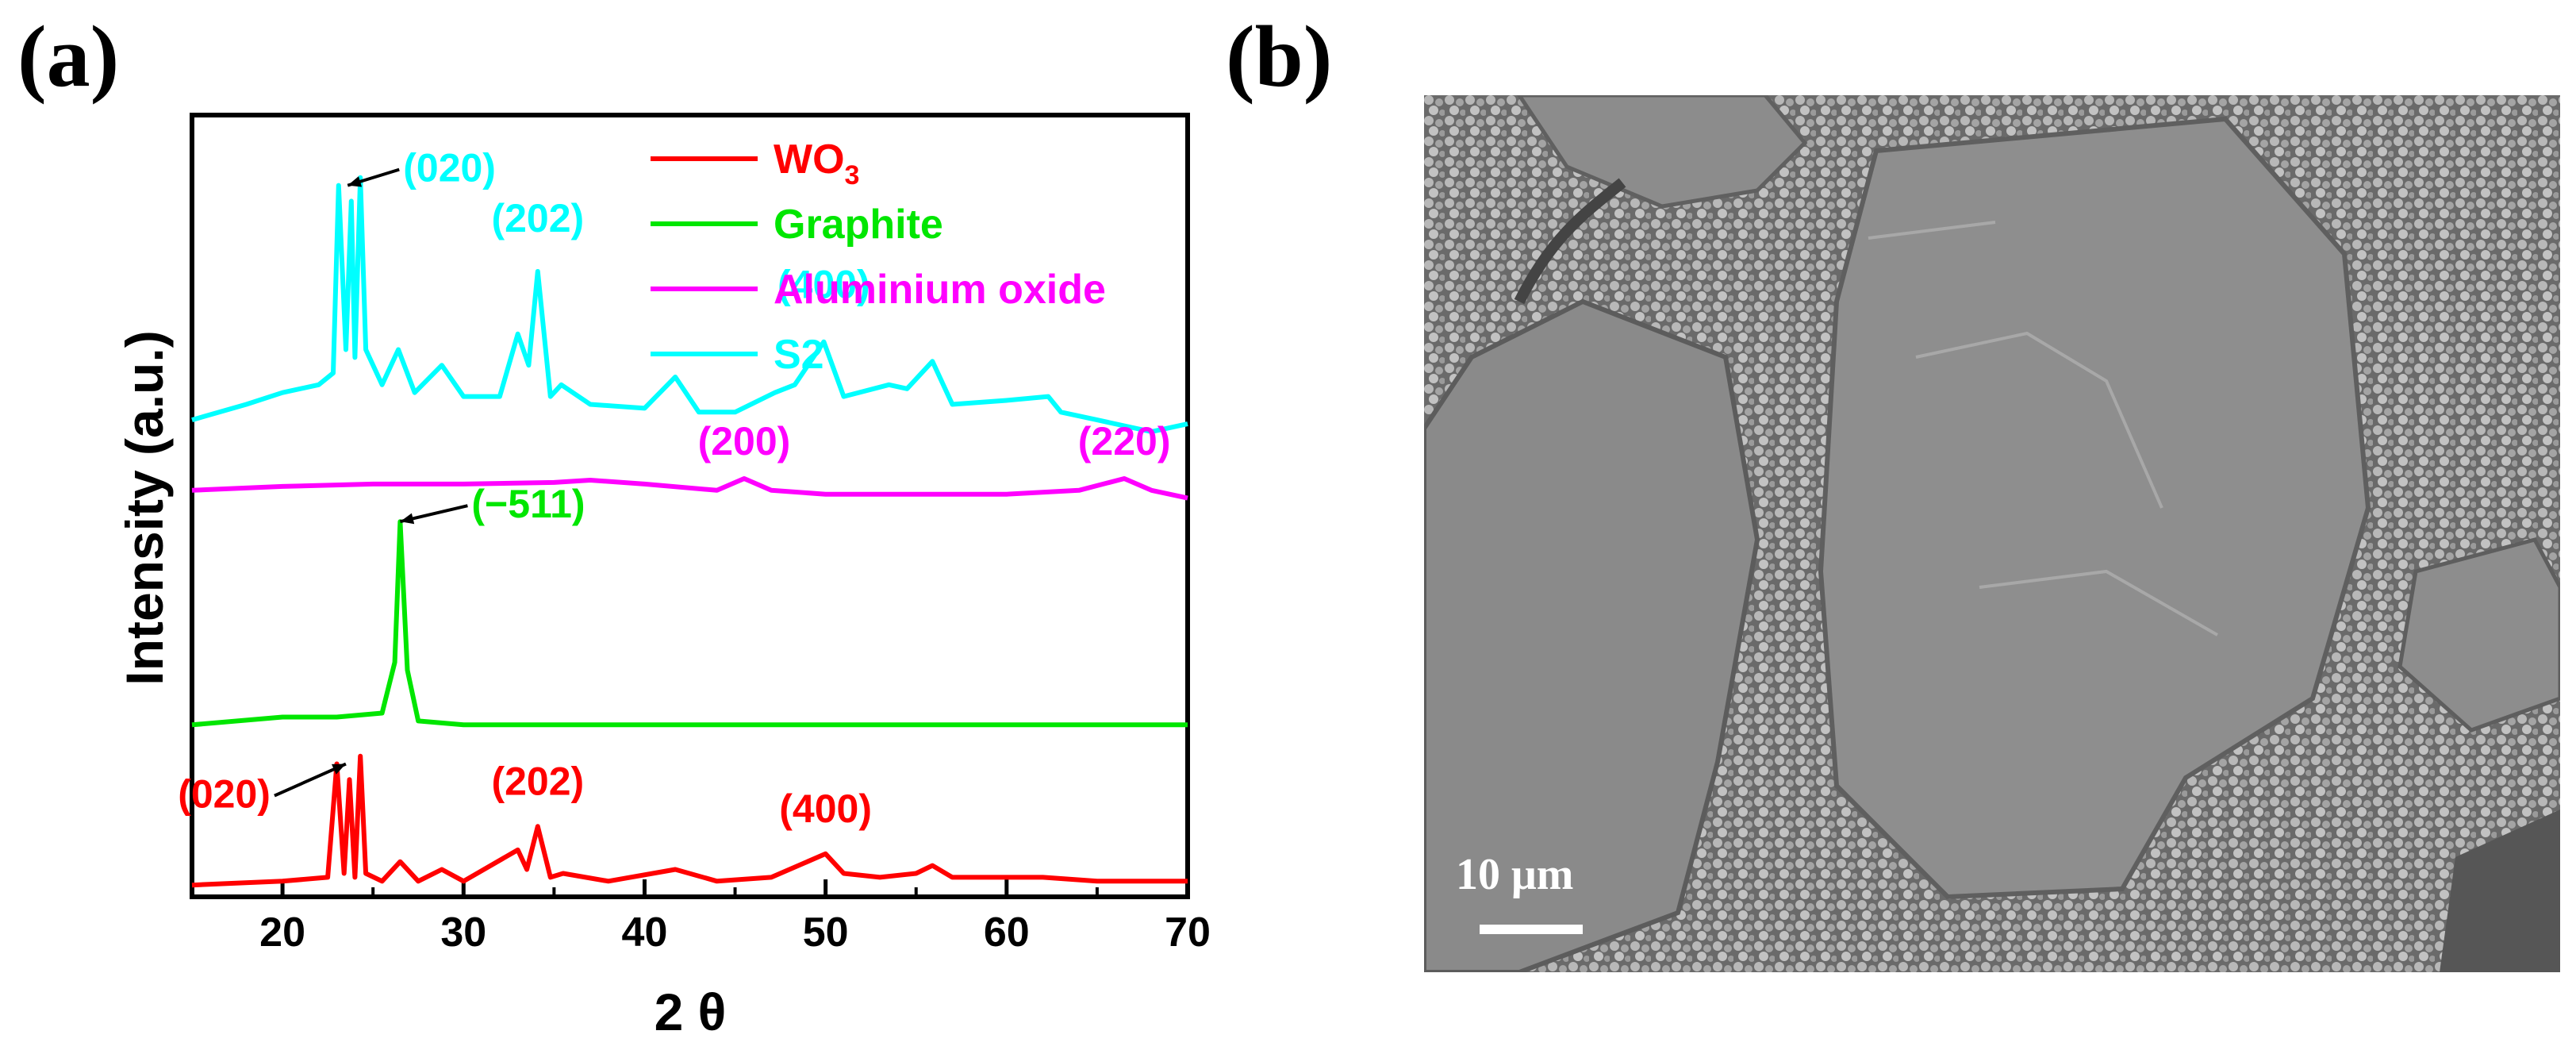  What do you see at coordinates (700, 917) in the screenshot?
I see `x-axis: 20 30 40 50 60 70` at bounding box center [700, 917].